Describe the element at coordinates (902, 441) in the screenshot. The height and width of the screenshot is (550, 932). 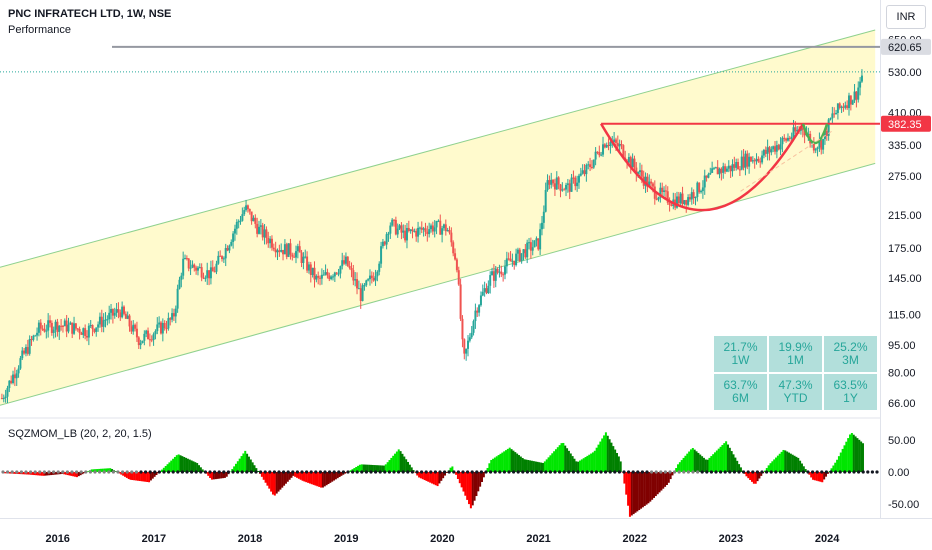
I see `indicator-tick-label: 50.00` at that location.